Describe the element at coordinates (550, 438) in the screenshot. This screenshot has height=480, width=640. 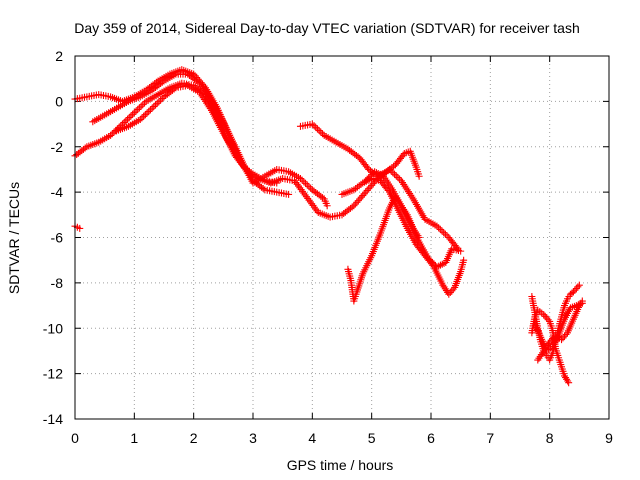
I see `x-tick-label: 8` at that location.